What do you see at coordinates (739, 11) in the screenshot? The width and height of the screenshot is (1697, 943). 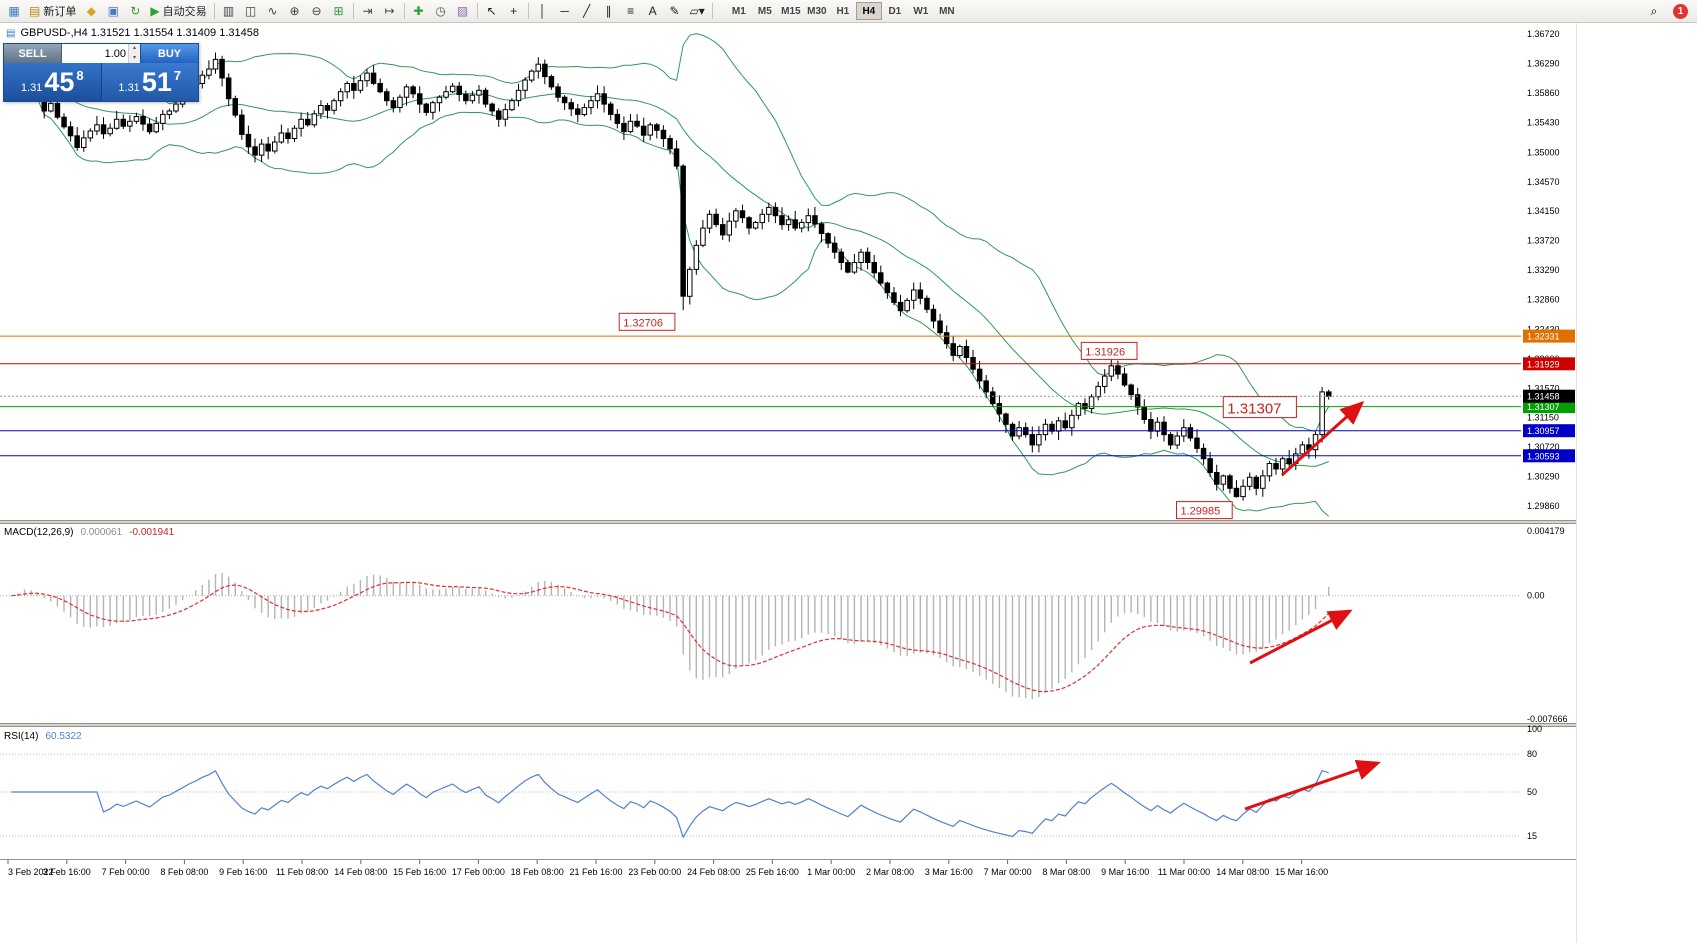 I see `timeframe-m1: M1` at bounding box center [739, 11].